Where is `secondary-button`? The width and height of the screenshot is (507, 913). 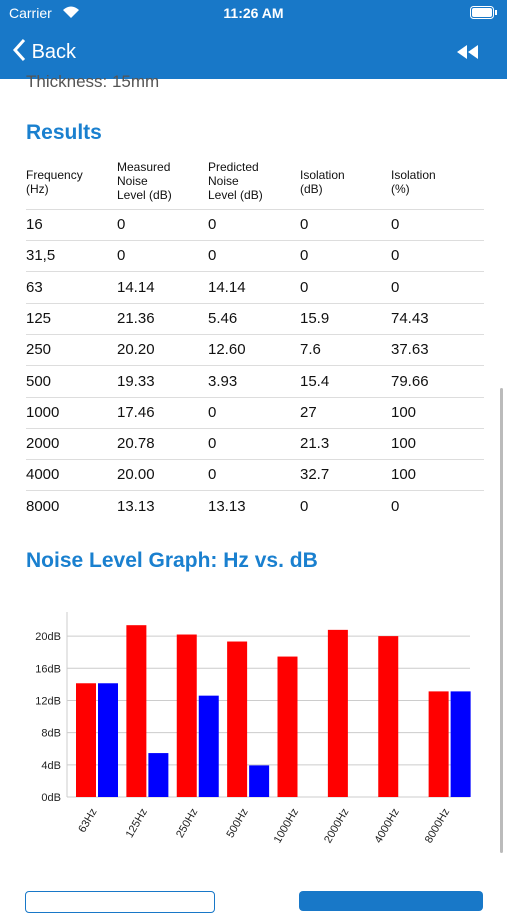
secondary-button is located at coordinates (120, 902).